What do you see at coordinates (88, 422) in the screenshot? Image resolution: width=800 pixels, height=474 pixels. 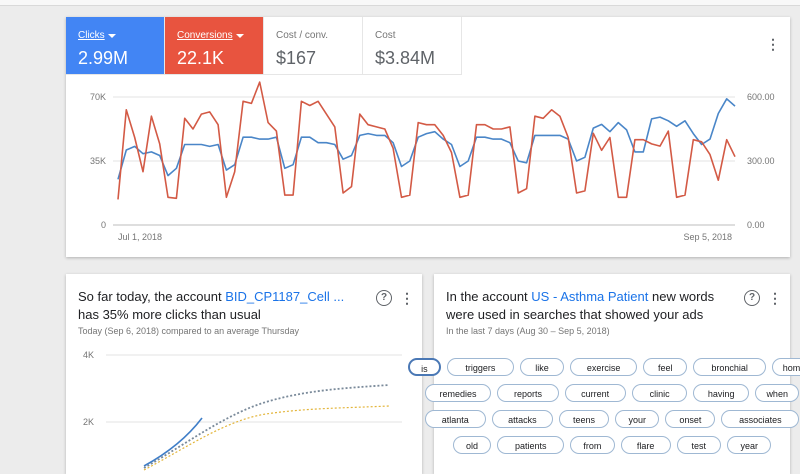 I see `y-tick-label: 2K` at bounding box center [88, 422].